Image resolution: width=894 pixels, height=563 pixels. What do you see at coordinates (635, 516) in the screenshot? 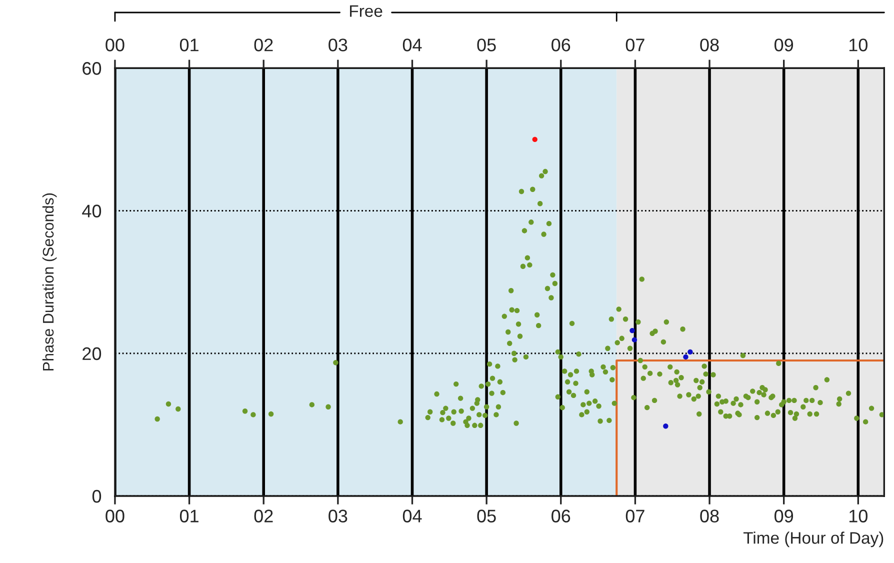
I see `x-tick-label: 07` at bounding box center [635, 516].